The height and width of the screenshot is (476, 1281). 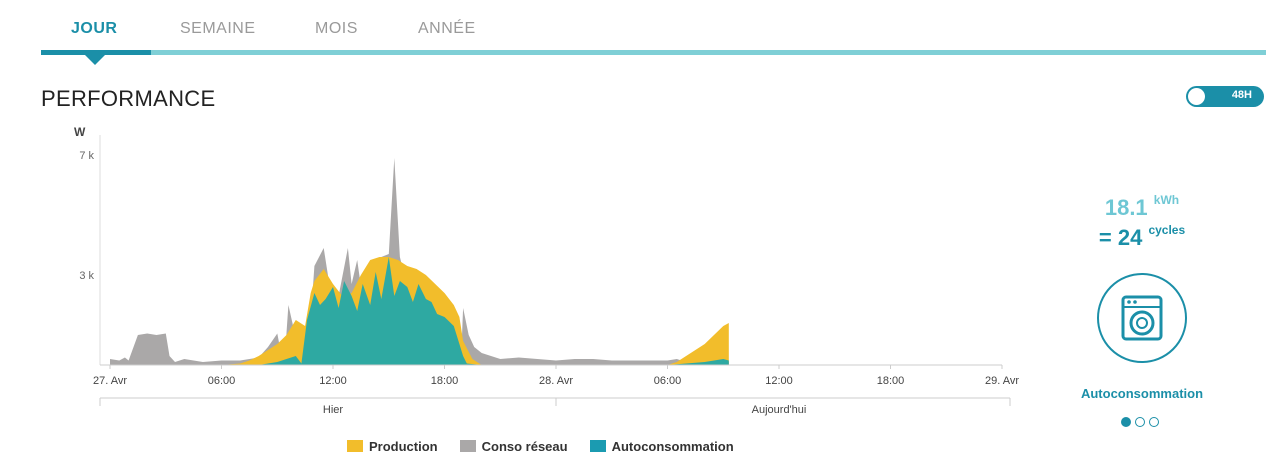 I want to click on washing-machine-glyph, so click(x=1142, y=318).